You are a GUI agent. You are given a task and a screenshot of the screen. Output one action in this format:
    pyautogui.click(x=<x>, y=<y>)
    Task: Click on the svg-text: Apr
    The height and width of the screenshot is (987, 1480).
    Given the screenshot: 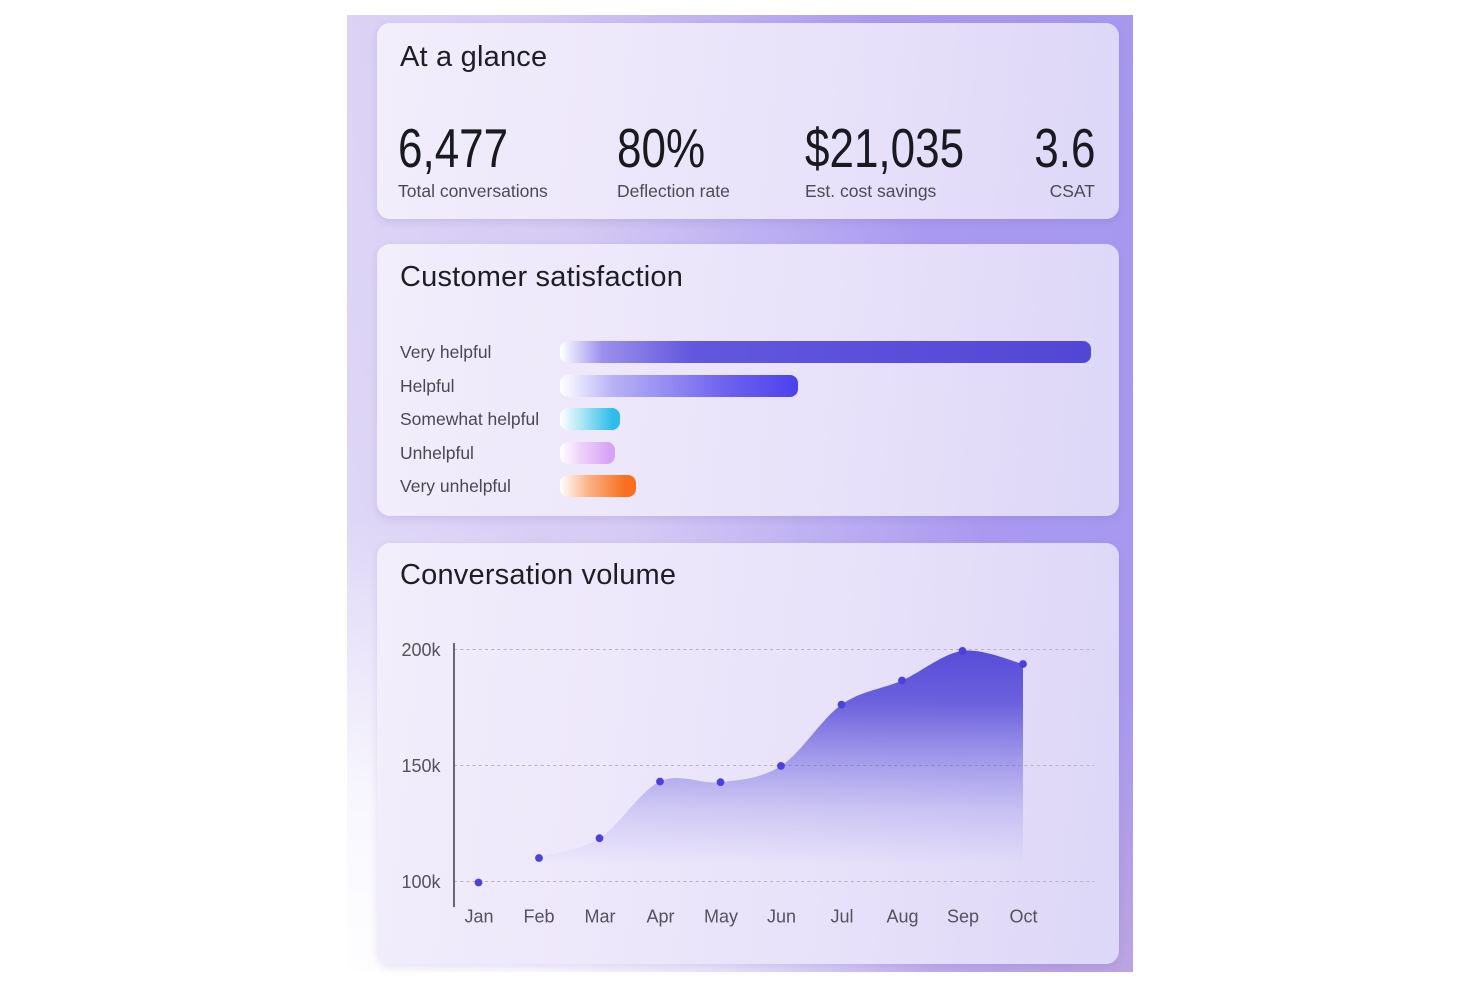 What is the action you would take?
    pyautogui.click(x=660, y=917)
    